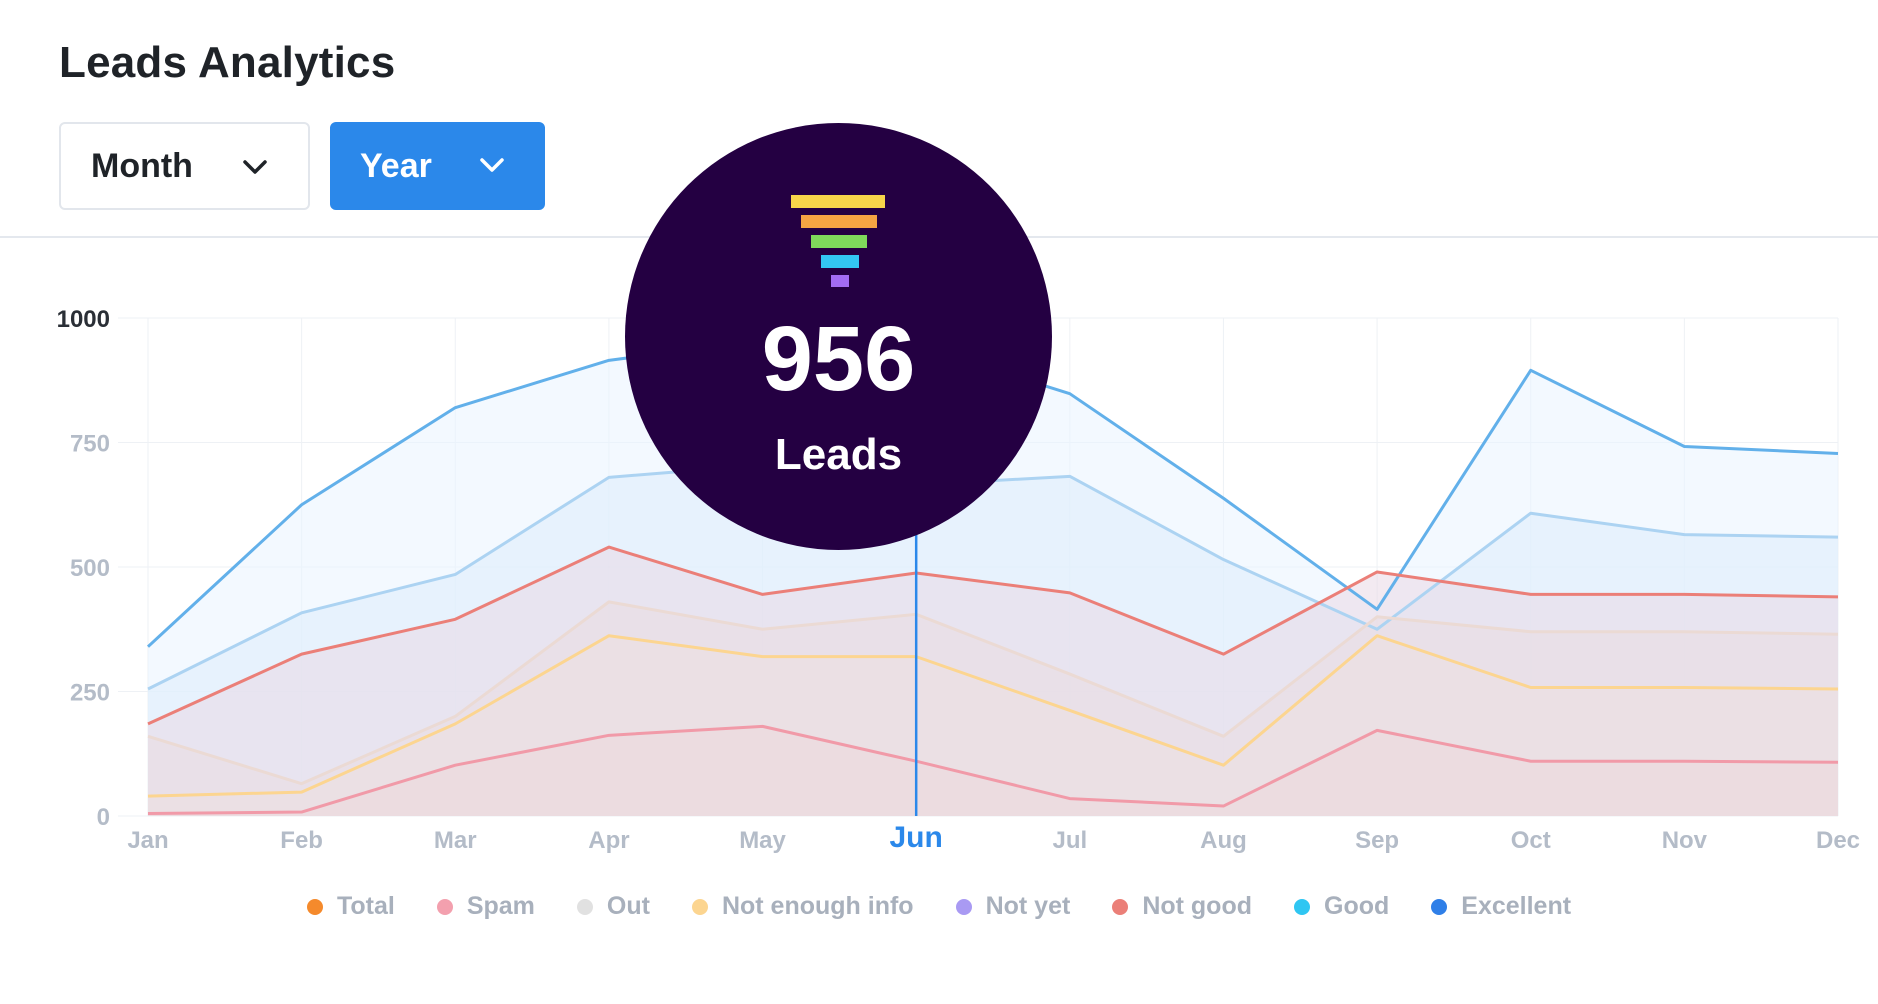  I want to click on legend-label: Good, so click(1357, 906).